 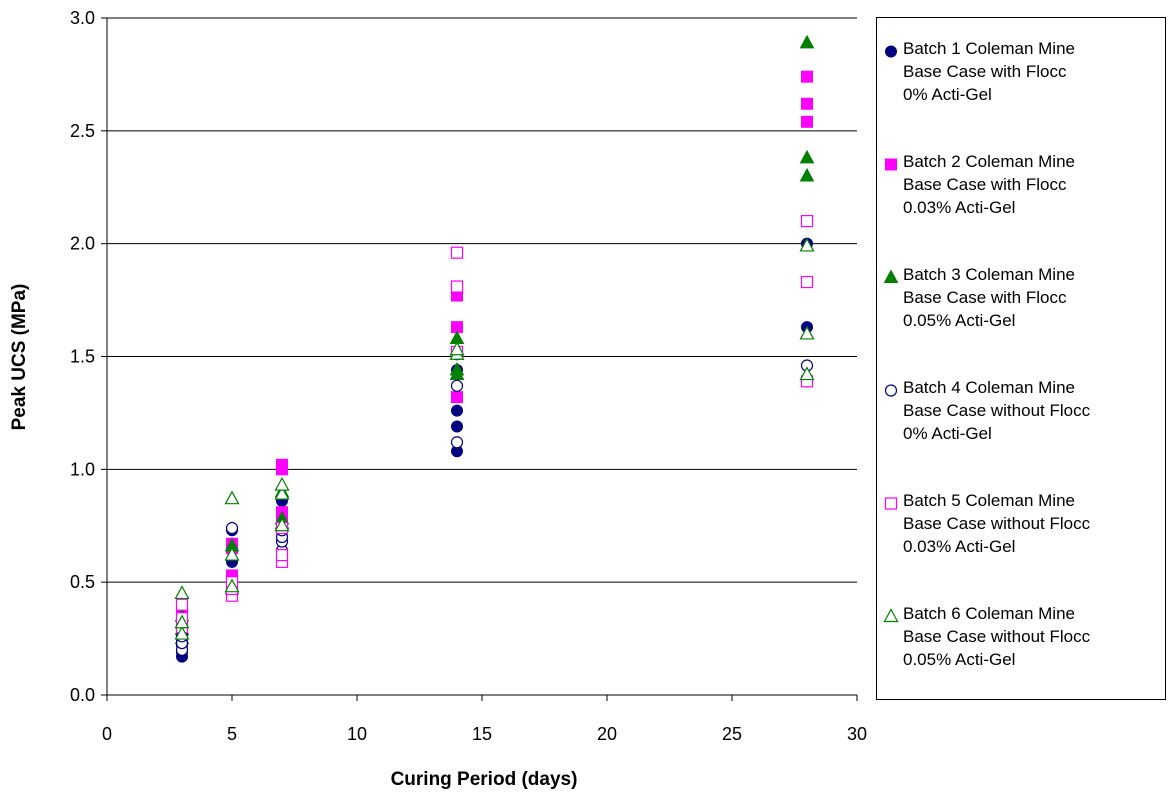 What do you see at coordinates (232, 734) in the screenshot?
I see `x-tick-label: 5` at bounding box center [232, 734].